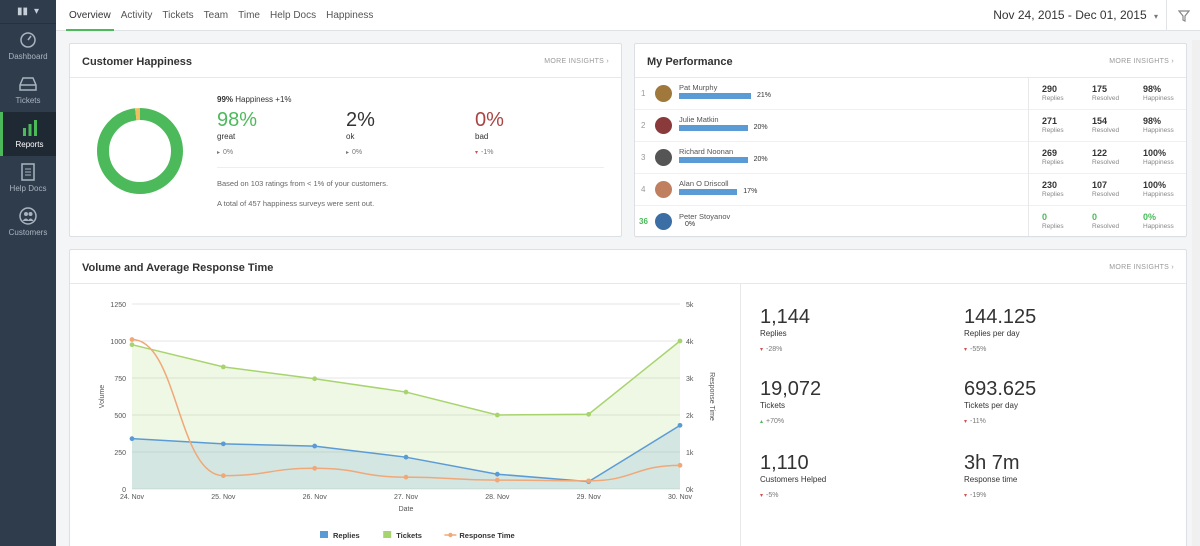  I want to click on tab-team: Team, so click(216, 15).